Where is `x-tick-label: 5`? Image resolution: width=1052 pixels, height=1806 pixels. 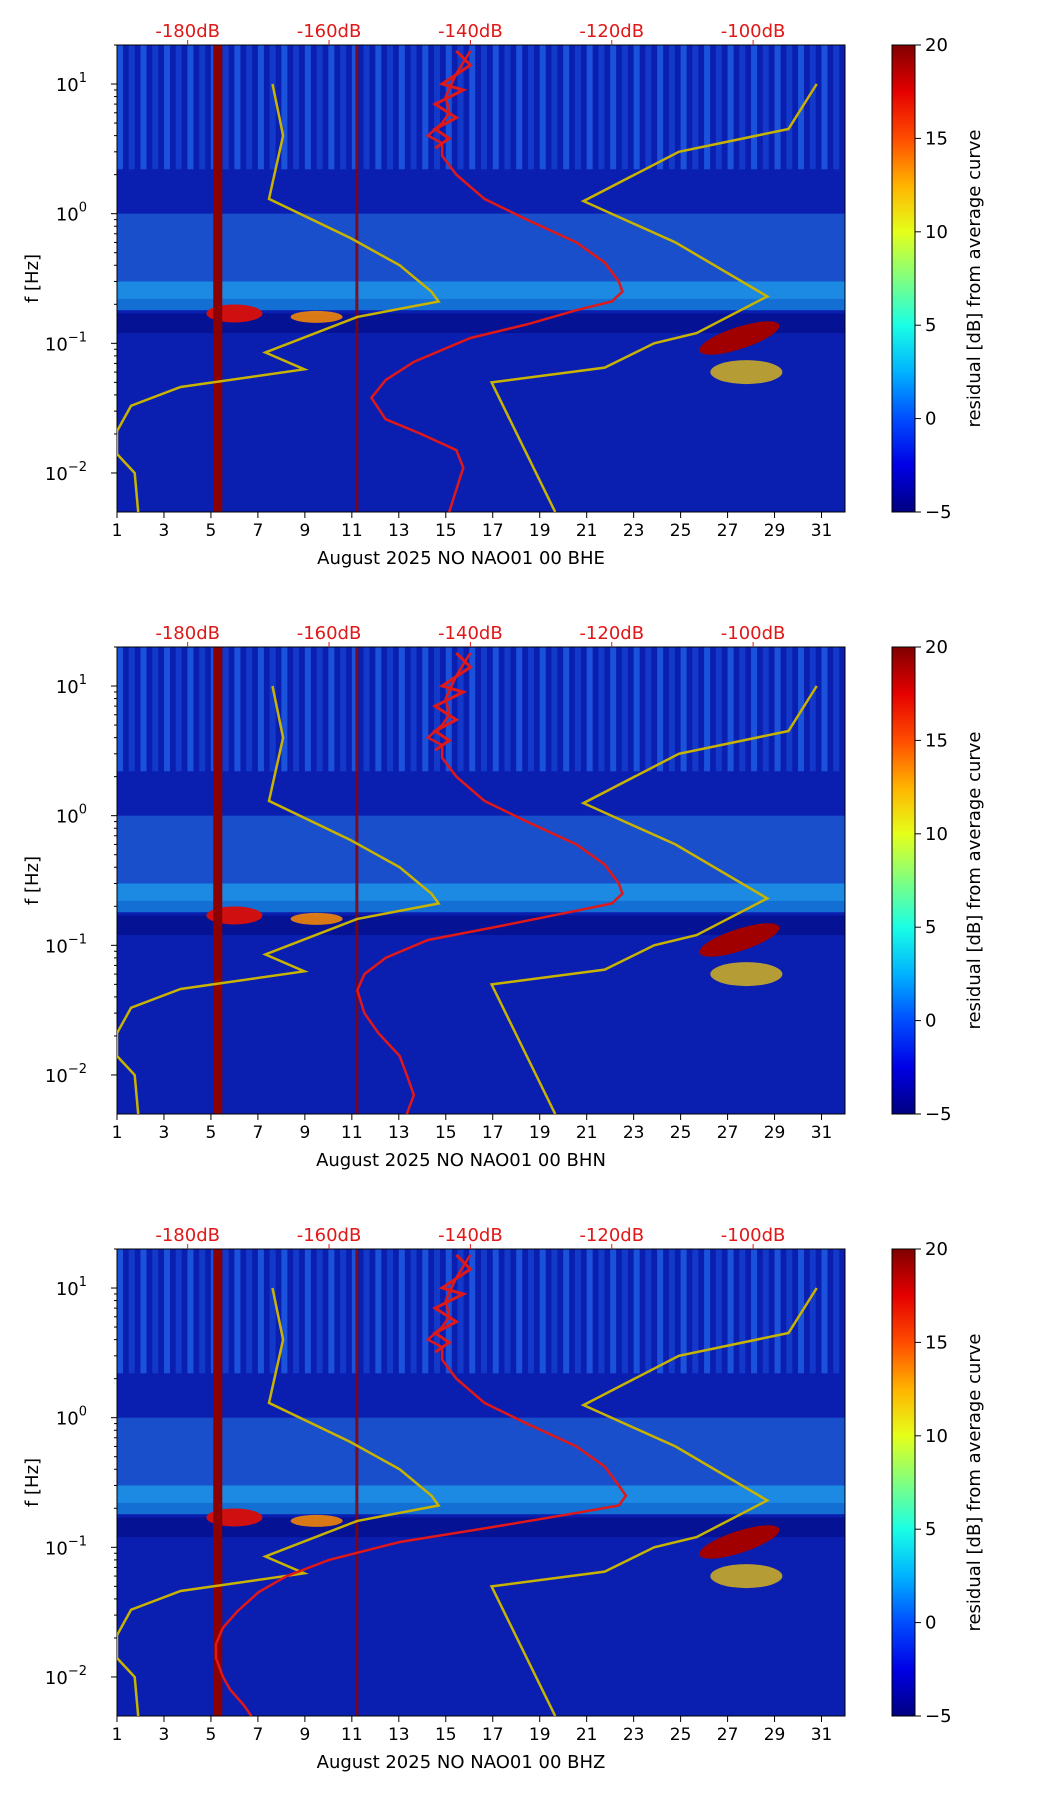
x-tick-label: 5 is located at coordinates (211, 1735).